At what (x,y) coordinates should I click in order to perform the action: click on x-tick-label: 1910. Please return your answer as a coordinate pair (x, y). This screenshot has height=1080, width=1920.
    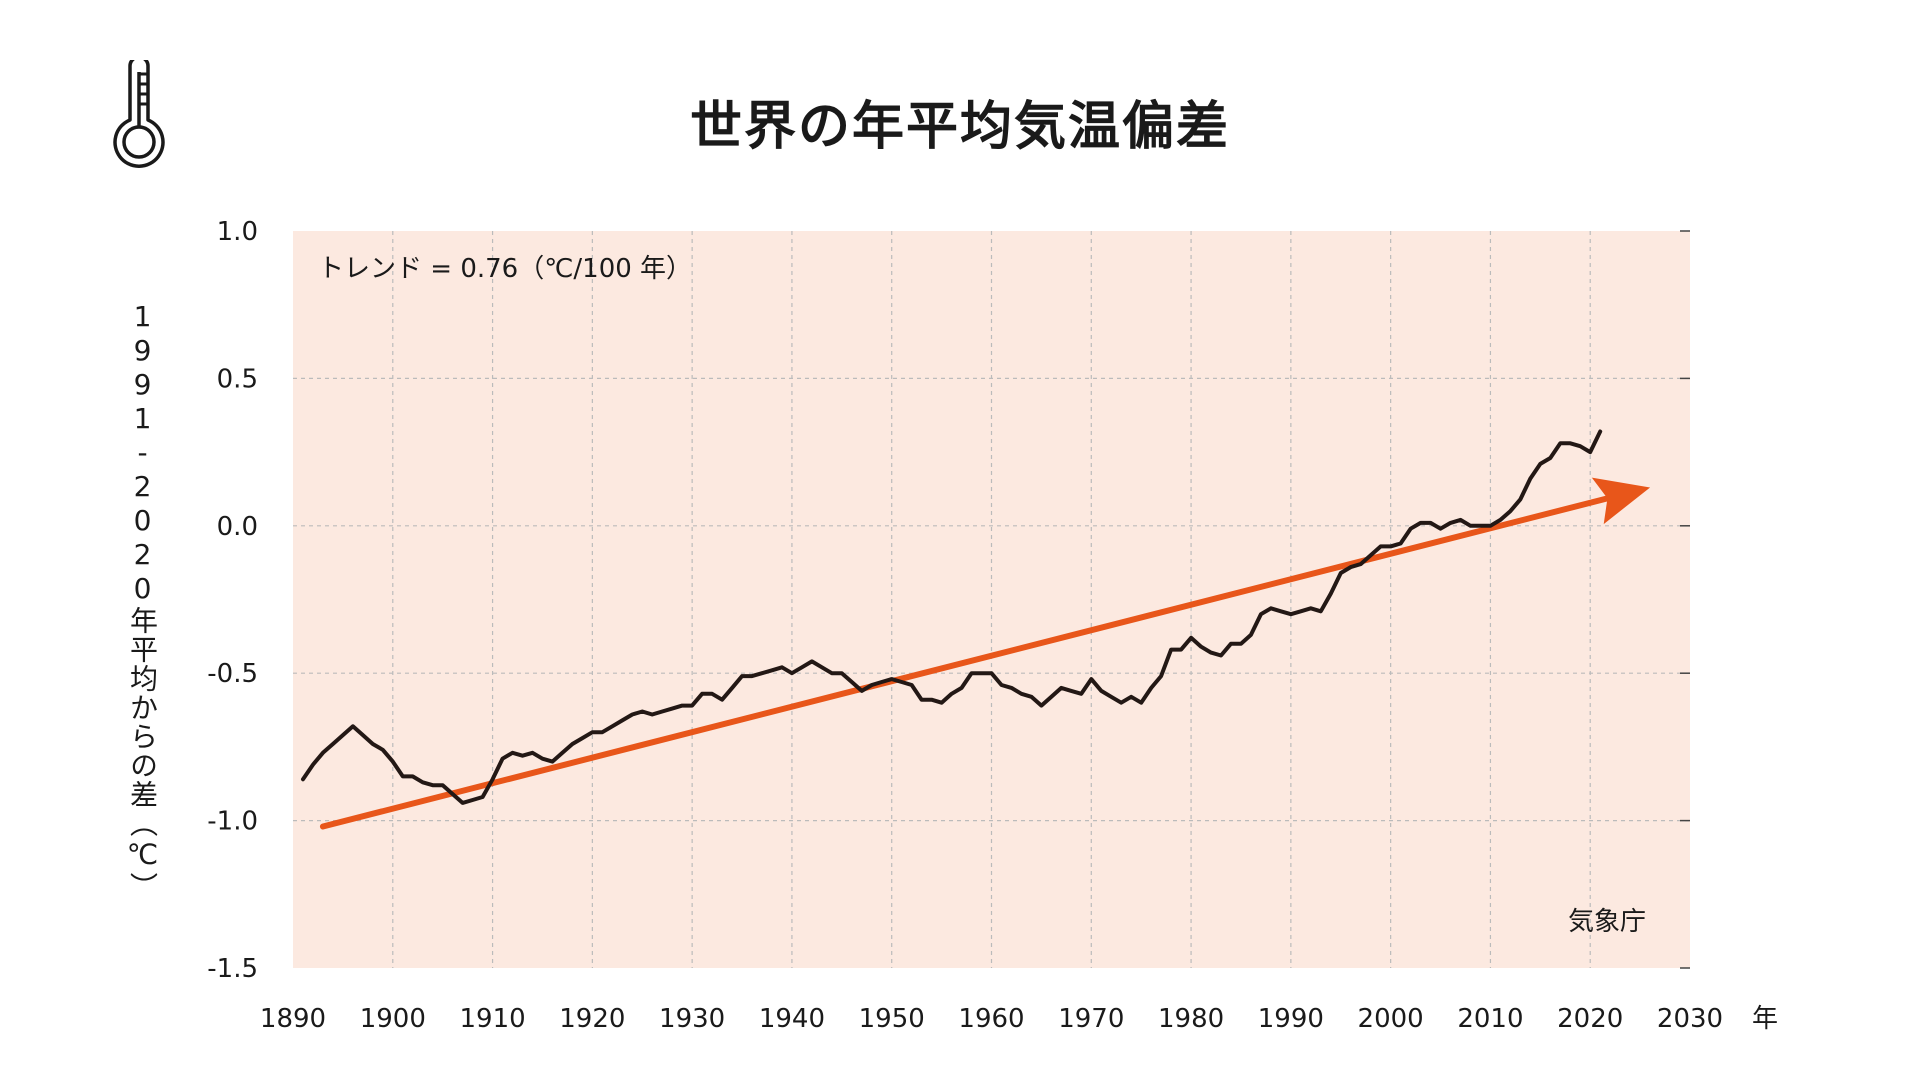
    Looking at the image, I should click on (492, 1019).